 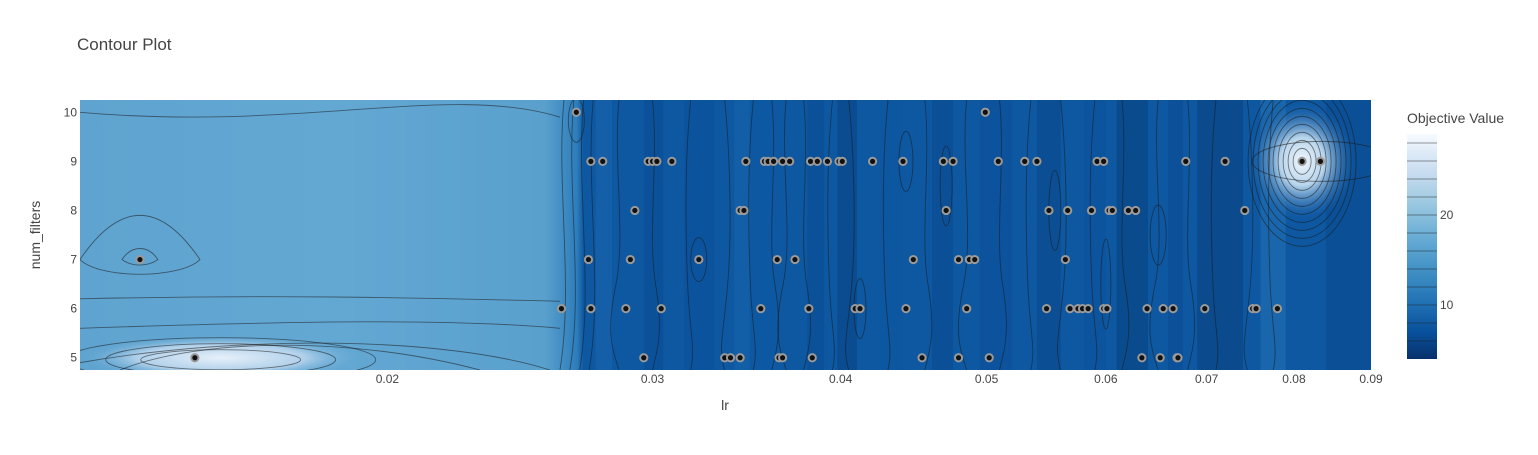 I want to click on y-axis-label: num_filters, so click(x=35, y=235).